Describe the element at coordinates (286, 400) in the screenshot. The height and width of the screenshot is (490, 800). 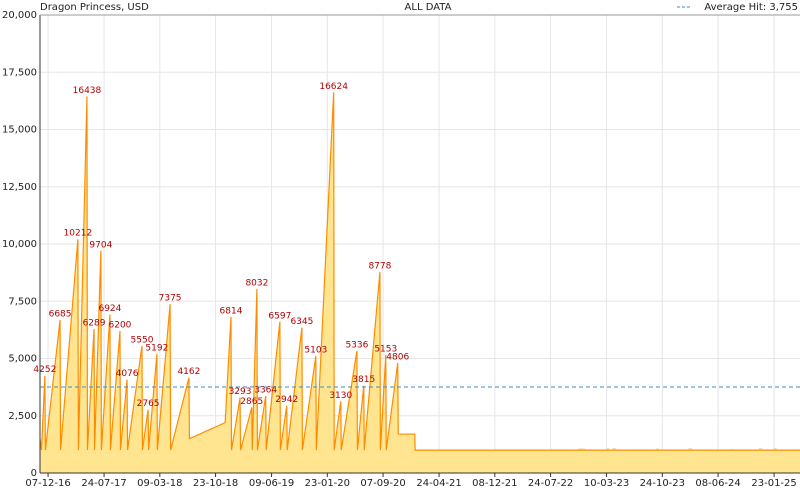
I see `data-label: 2942` at that location.